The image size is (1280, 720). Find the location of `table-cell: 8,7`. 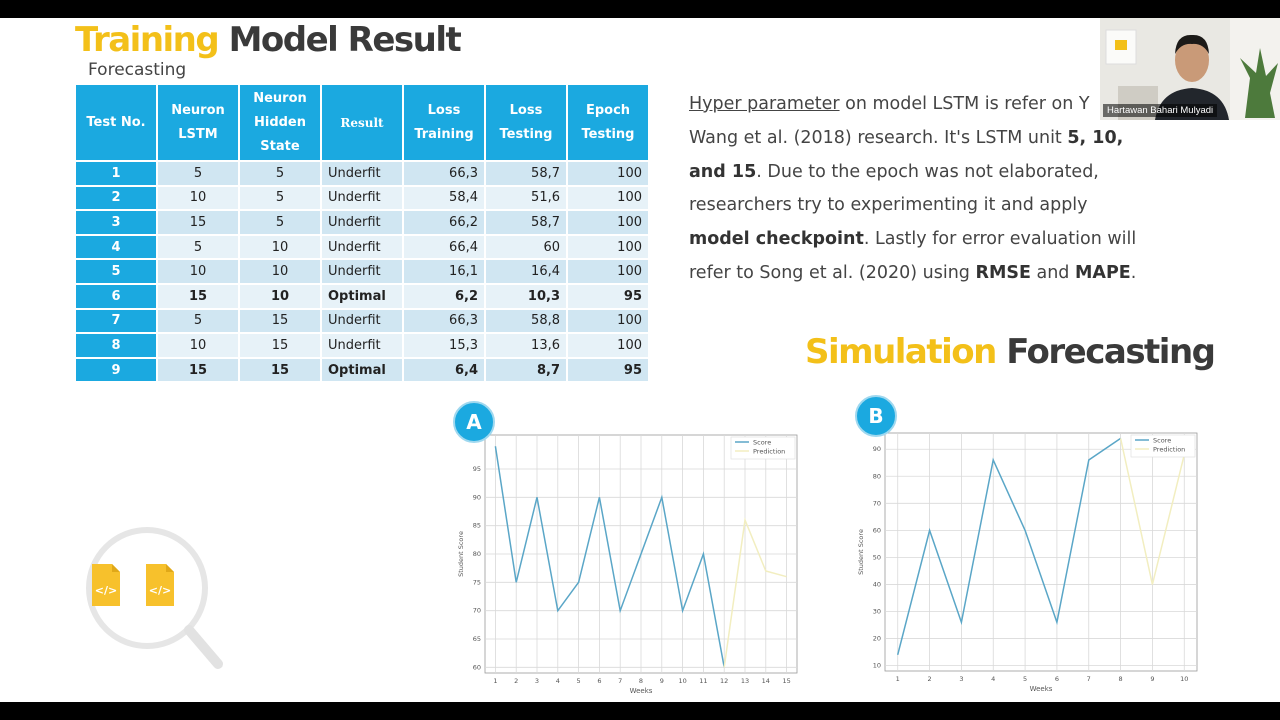

table-cell: 8,7 is located at coordinates (527, 369).